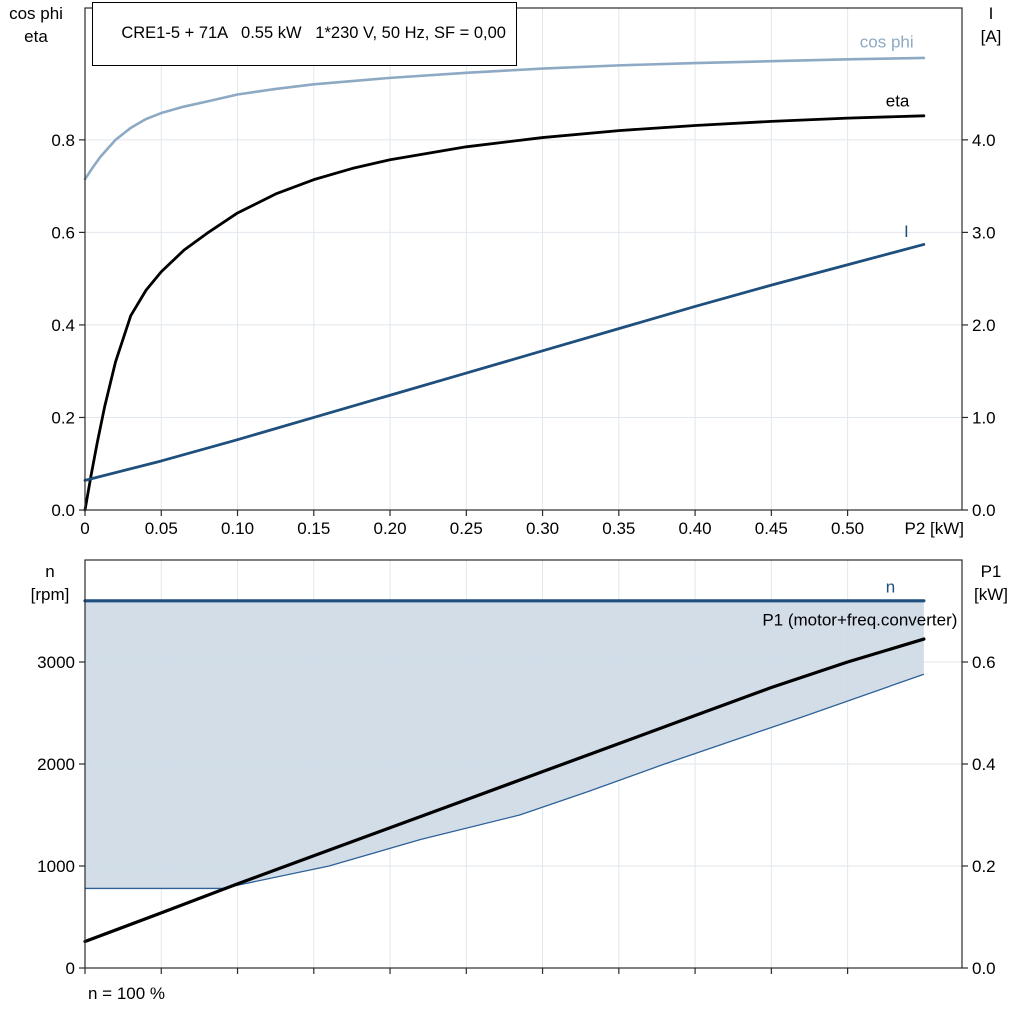 This screenshot has width=1024, height=1024. I want to click on bottom-left-axis-title: n [rpm], so click(50, 583).